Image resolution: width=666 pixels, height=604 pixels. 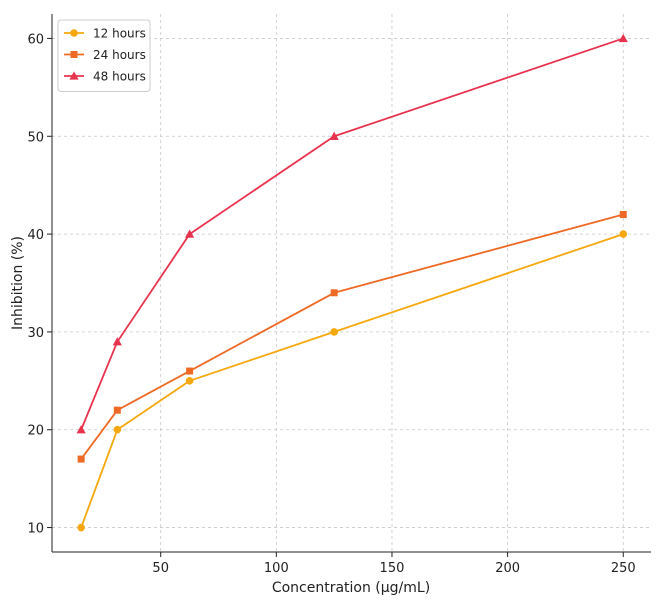 I want to click on y-axis-title: Inhibition (%), so click(x=18, y=283).